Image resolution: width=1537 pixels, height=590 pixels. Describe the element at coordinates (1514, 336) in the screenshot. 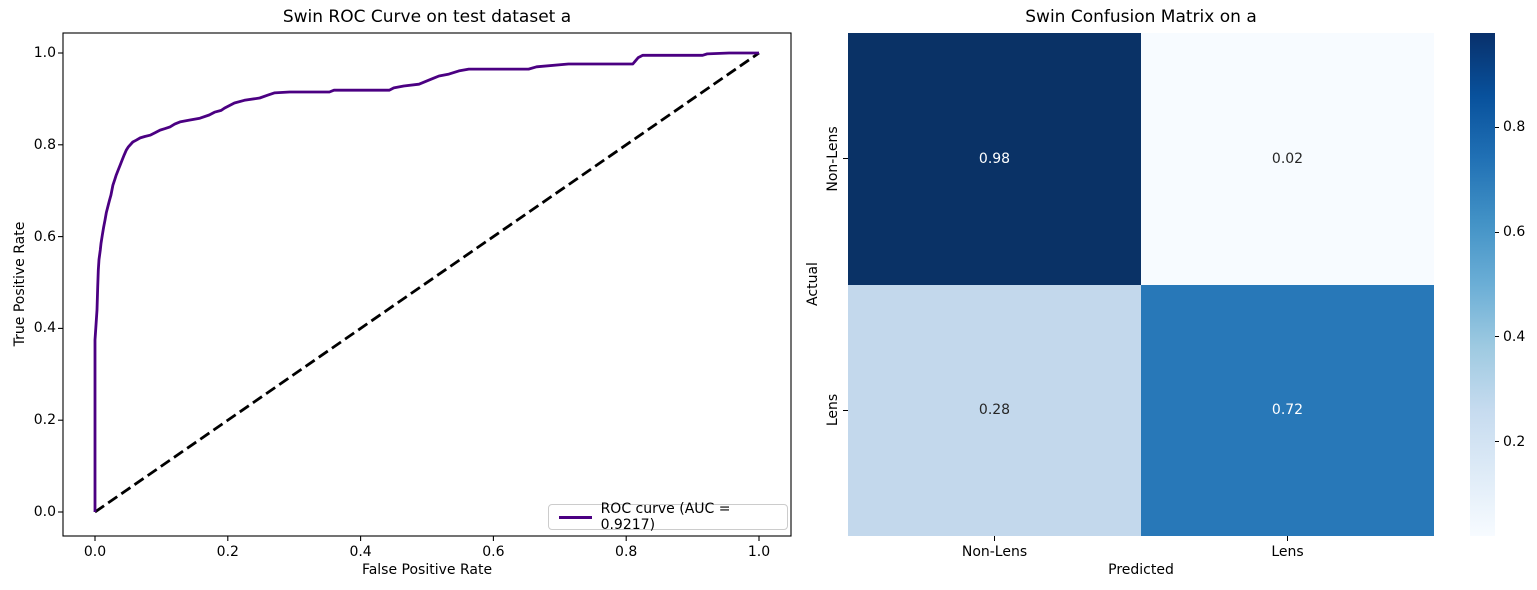

I see `cm-colorbar-tick-label: 0.4` at that location.